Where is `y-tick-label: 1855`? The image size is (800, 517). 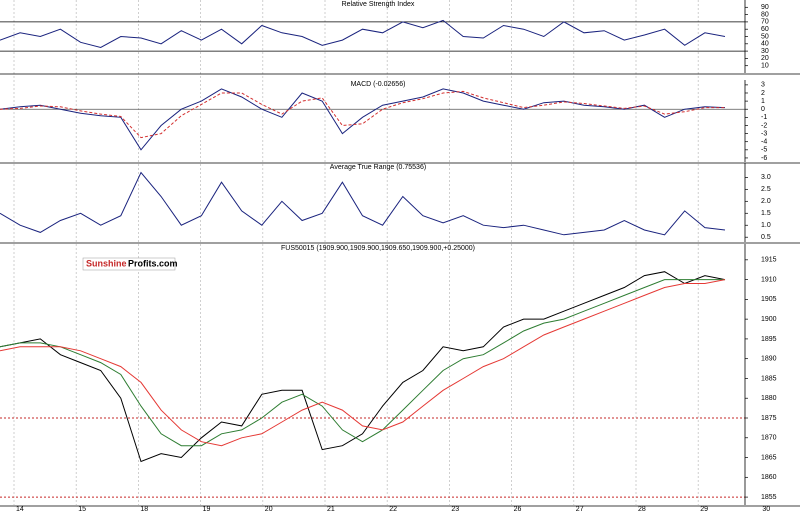 y-tick-label: 1855 is located at coordinates (769, 497).